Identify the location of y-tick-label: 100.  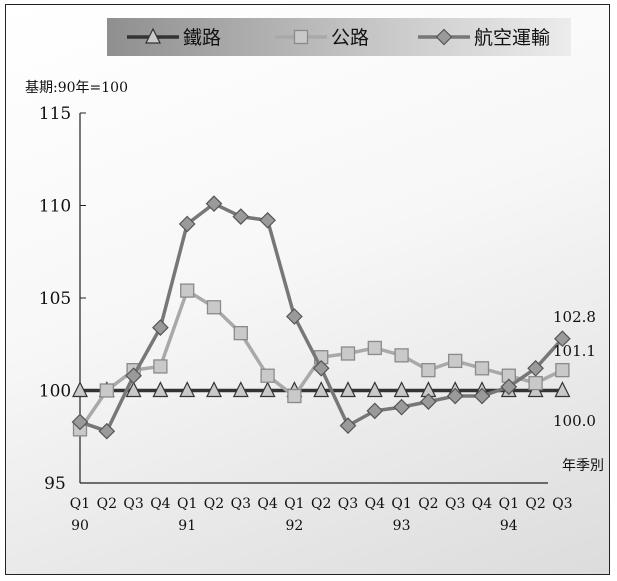
(55, 392).